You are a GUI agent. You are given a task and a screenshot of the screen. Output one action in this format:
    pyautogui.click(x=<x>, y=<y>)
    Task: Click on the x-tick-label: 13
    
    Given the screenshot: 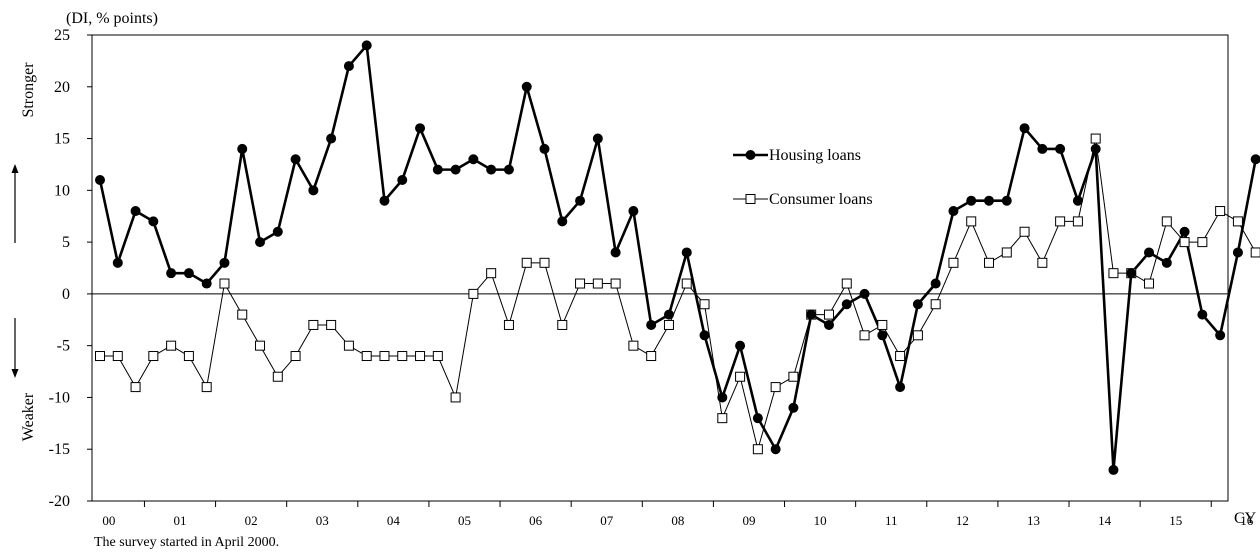 What is the action you would take?
    pyautogui.click(x=1033, y=520)
    